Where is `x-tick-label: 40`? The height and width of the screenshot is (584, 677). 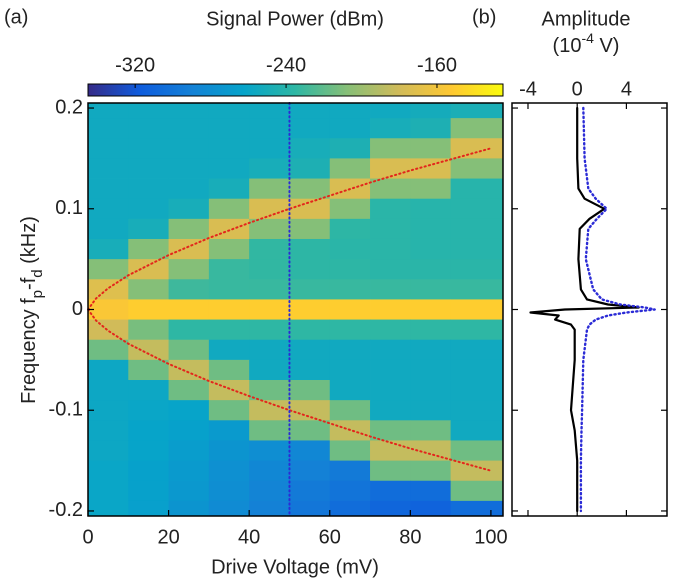
x-tick-label: 40 is located at coordinates (249, 537).